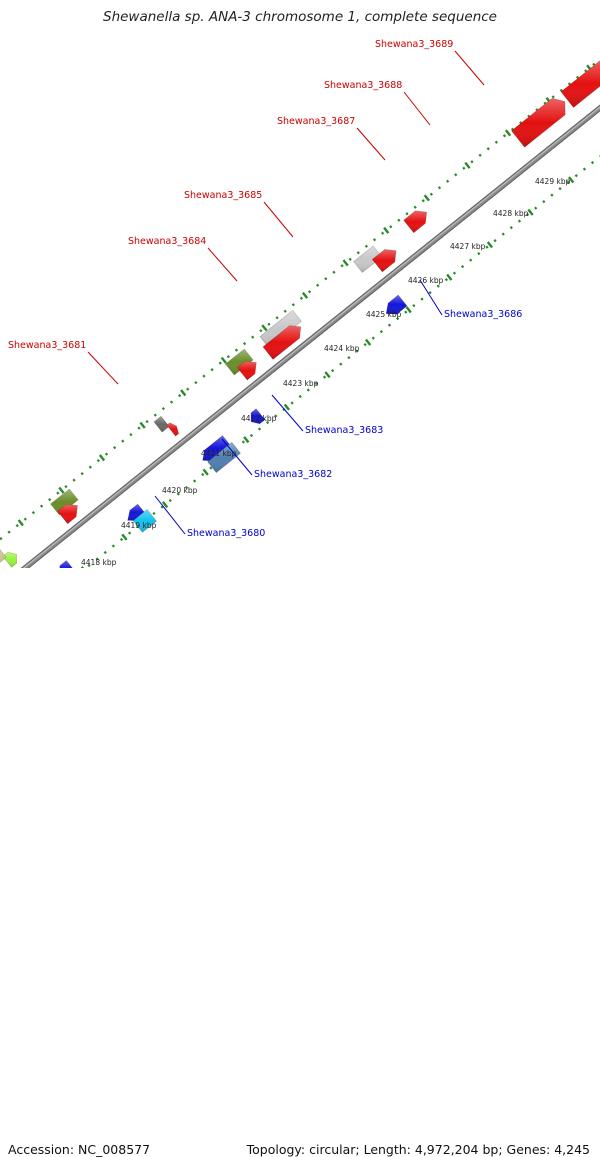 This screenshot has width=600, height=1157. What do you see at coordinates (10, 559) in the screenshot?
I see `gene-feature-lime` at bounding box center [10, 559].